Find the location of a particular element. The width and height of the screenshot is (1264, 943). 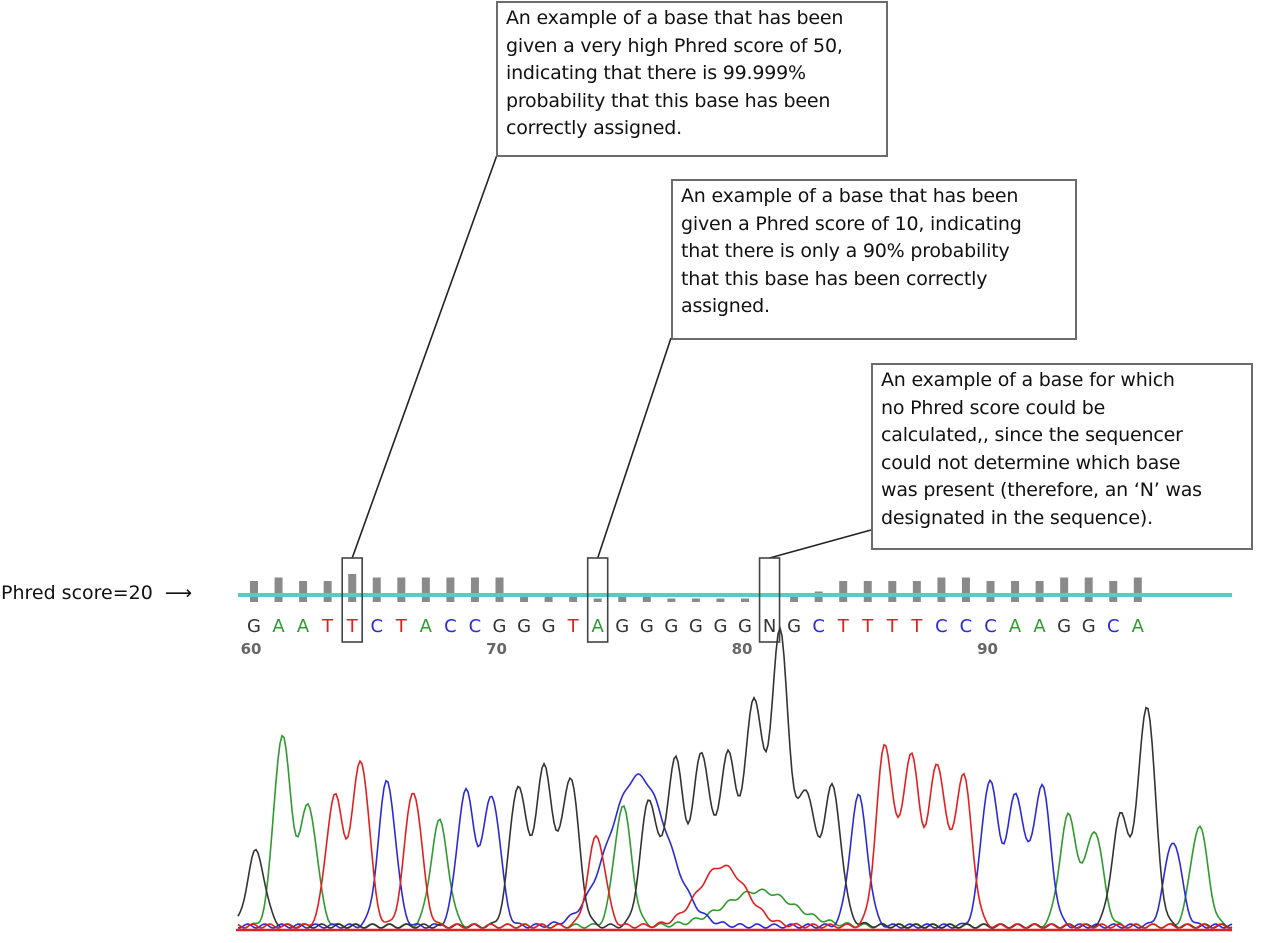

position-label: 70 is located at coordinates (496, 649).